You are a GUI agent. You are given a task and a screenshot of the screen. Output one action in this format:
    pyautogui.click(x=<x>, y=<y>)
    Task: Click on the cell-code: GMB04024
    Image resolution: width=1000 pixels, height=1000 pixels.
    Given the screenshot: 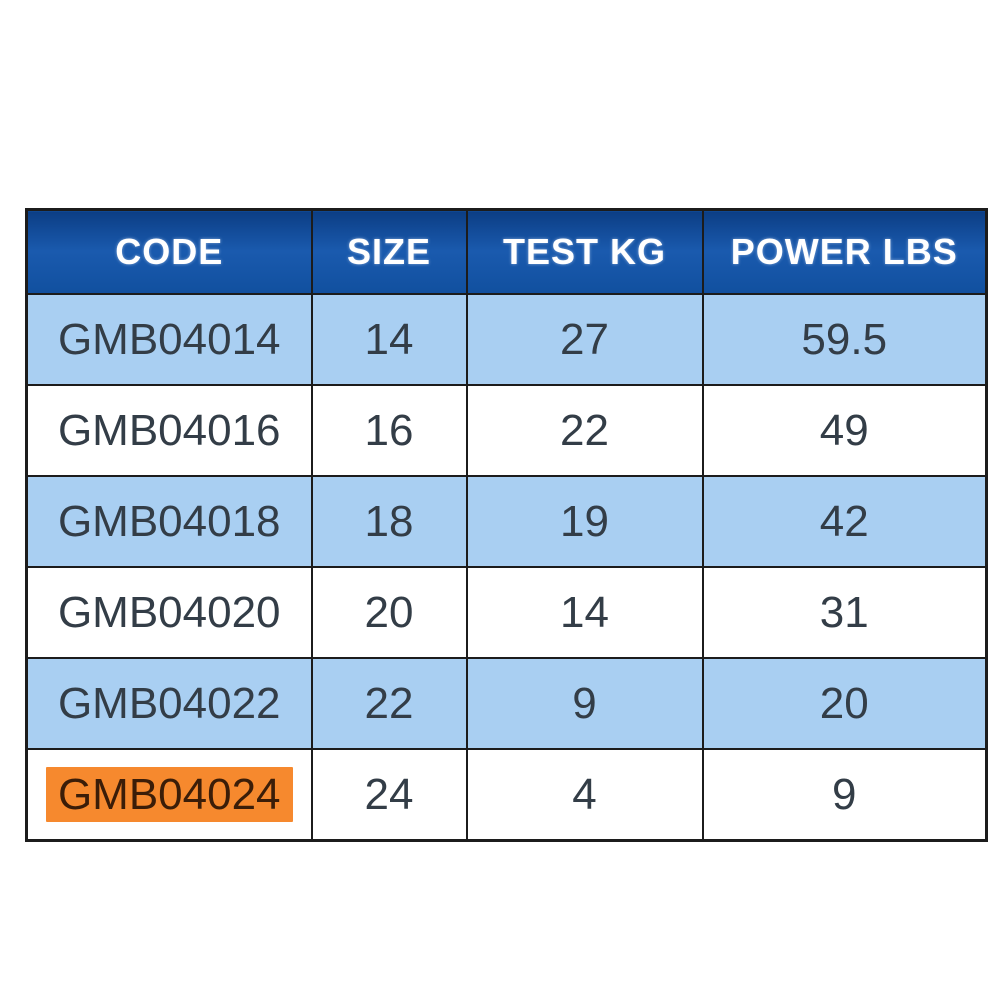 What is the action you would take?
    pyautogui.click(x=169, y=795)
    